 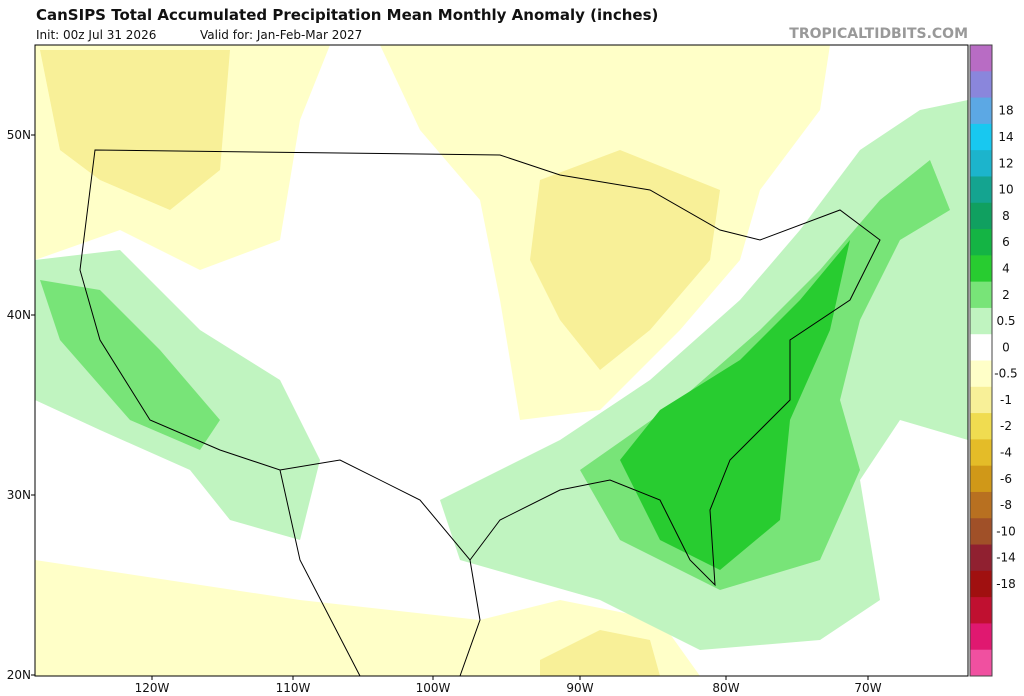 What do you see at coordinates (1006, 584) in the screenshot?
I see `colorbar-label: -18` at bounding box center [1006, 584].